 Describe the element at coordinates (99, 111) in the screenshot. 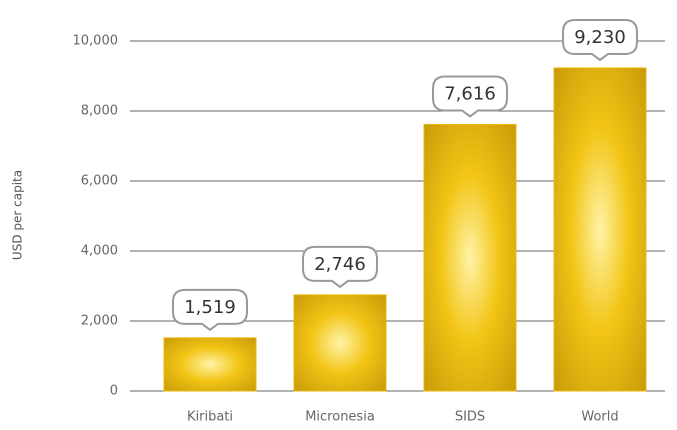

I see `y-tick-label: 8,000` at that location.